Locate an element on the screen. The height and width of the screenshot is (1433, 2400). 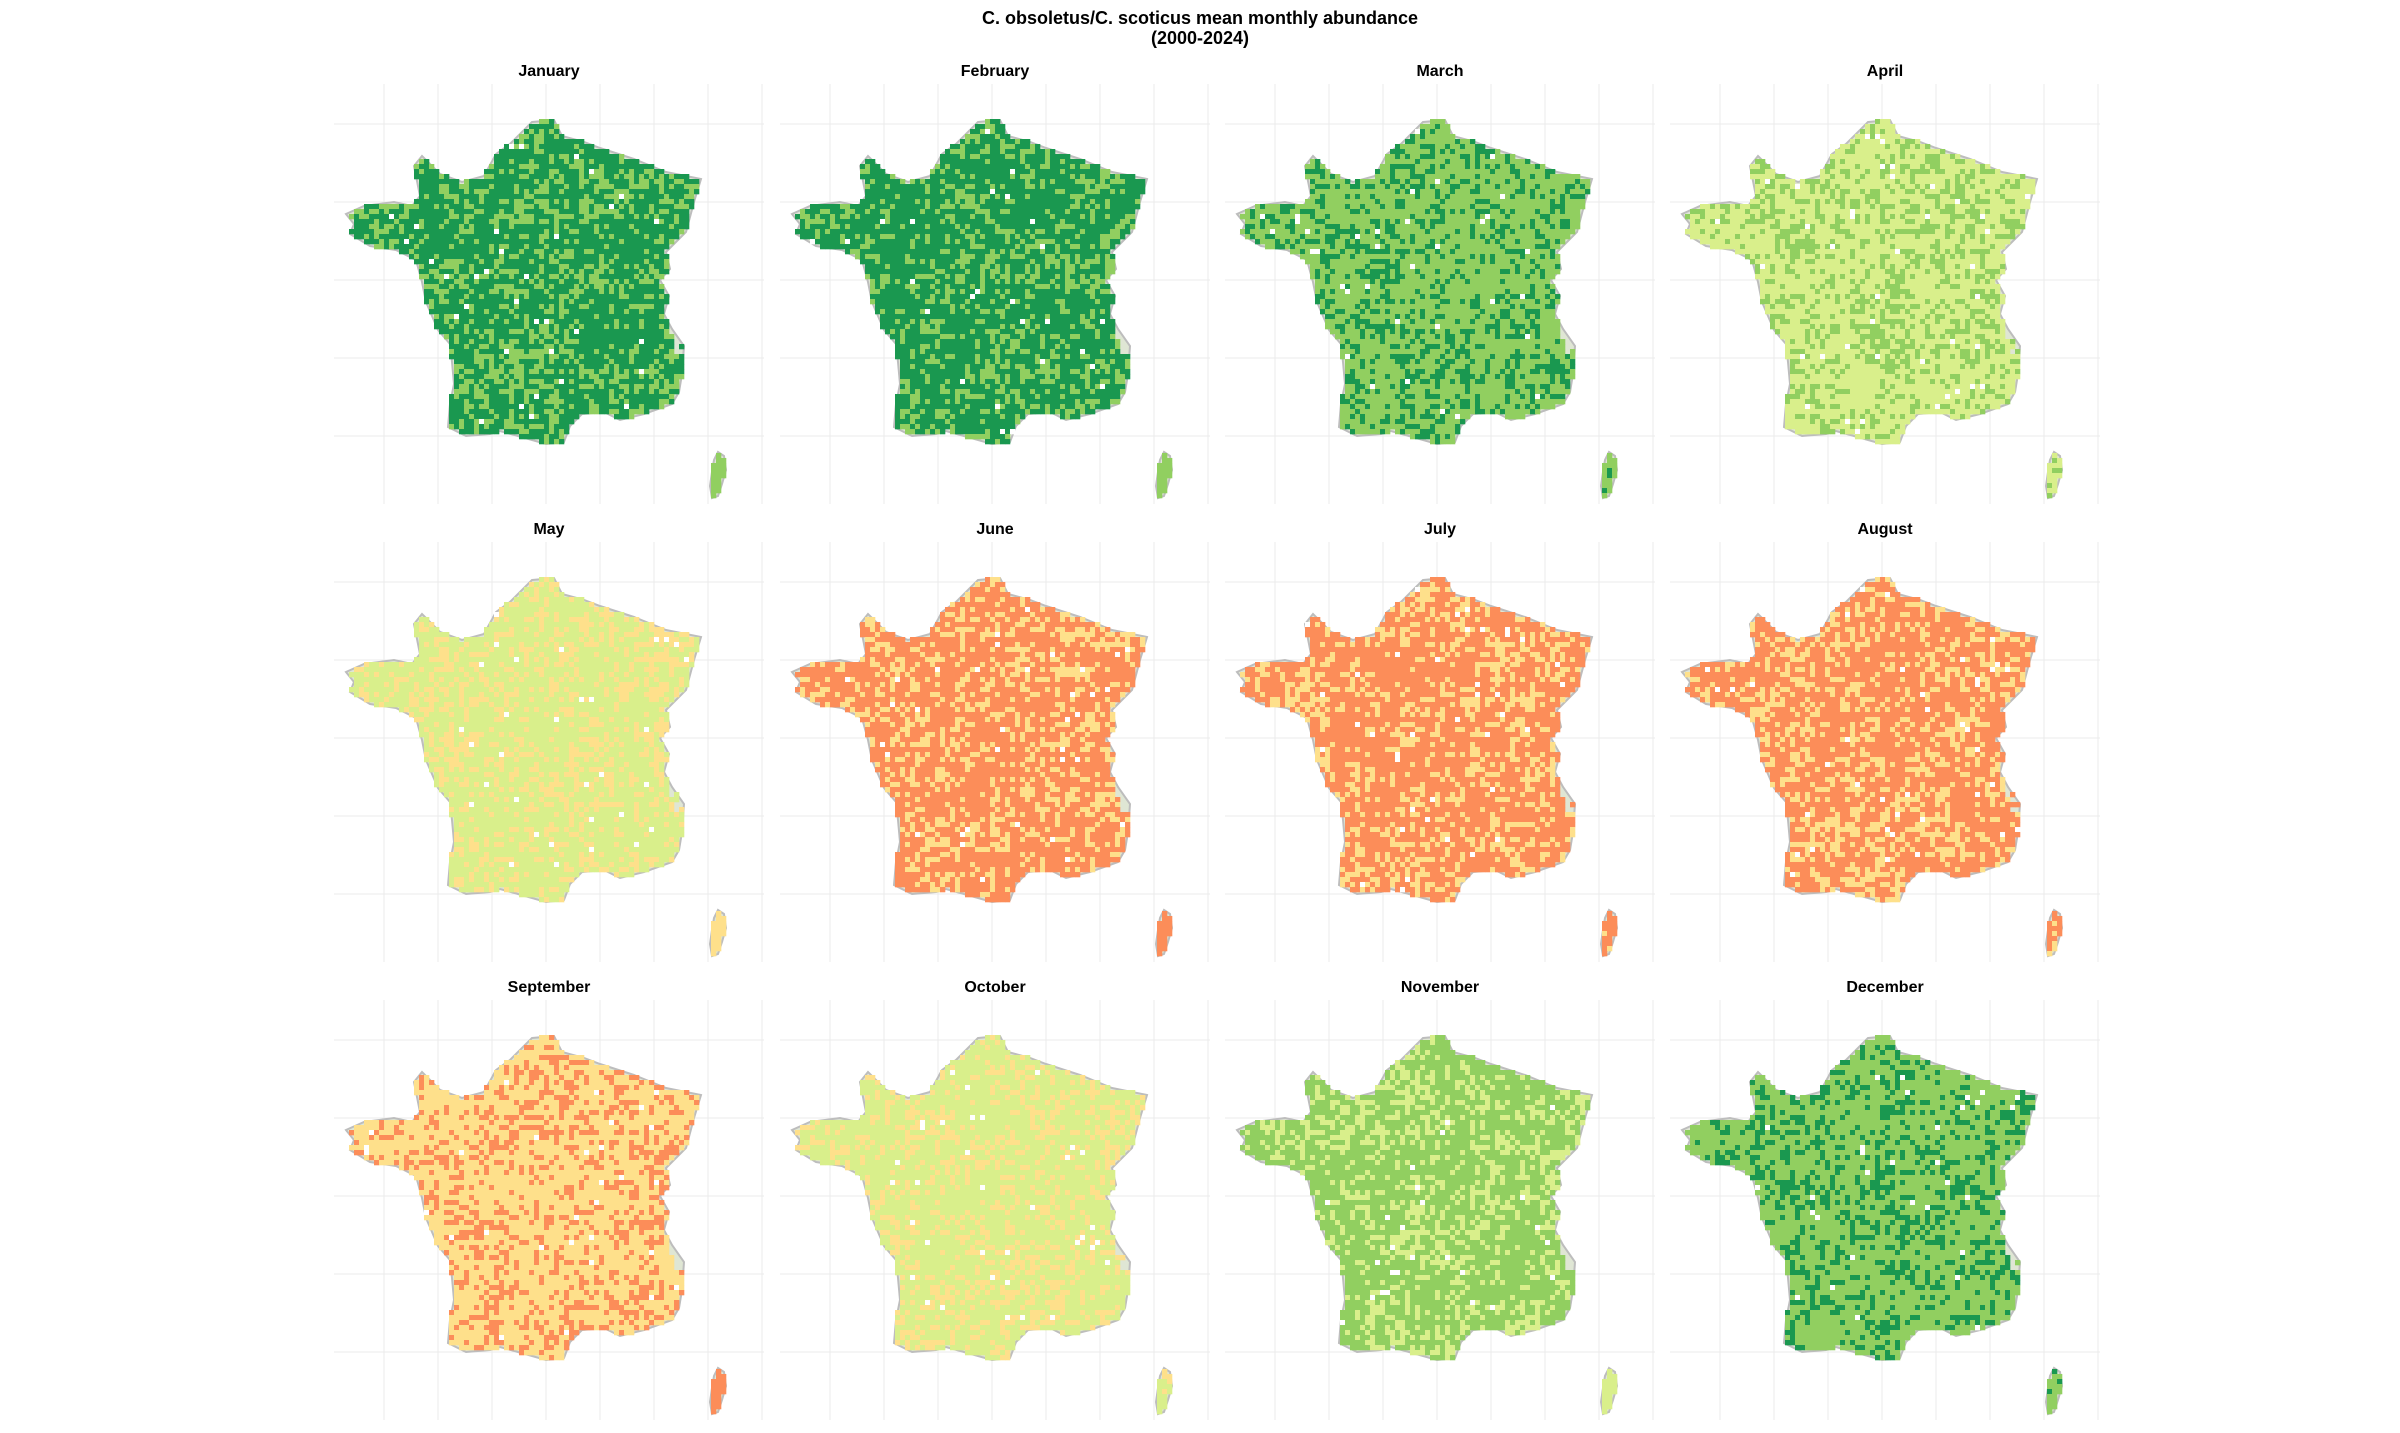
map-panel-august: August is located at coordinates (1885, 747).